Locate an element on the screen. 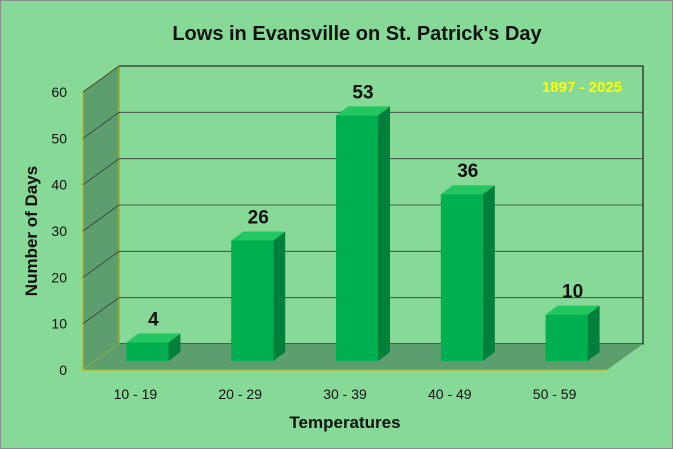  y-tick-label: 40 is located at coordinates (59, 185).